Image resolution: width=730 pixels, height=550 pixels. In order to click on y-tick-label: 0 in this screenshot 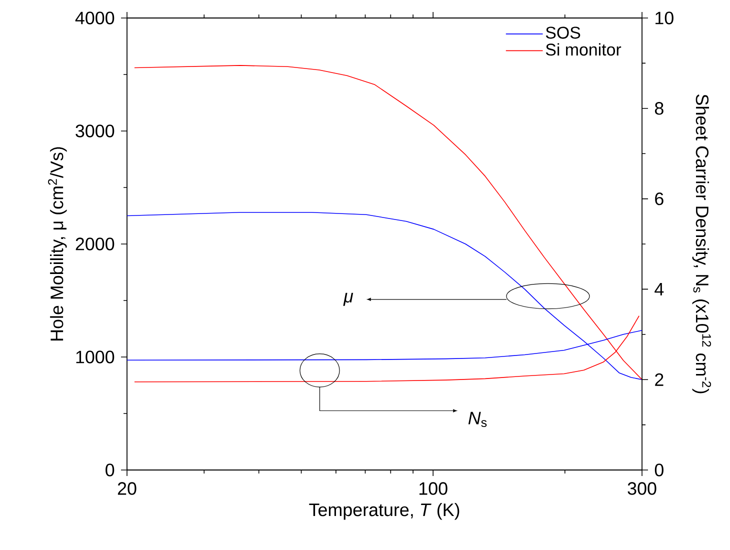, I will do `click(110, 470)`.